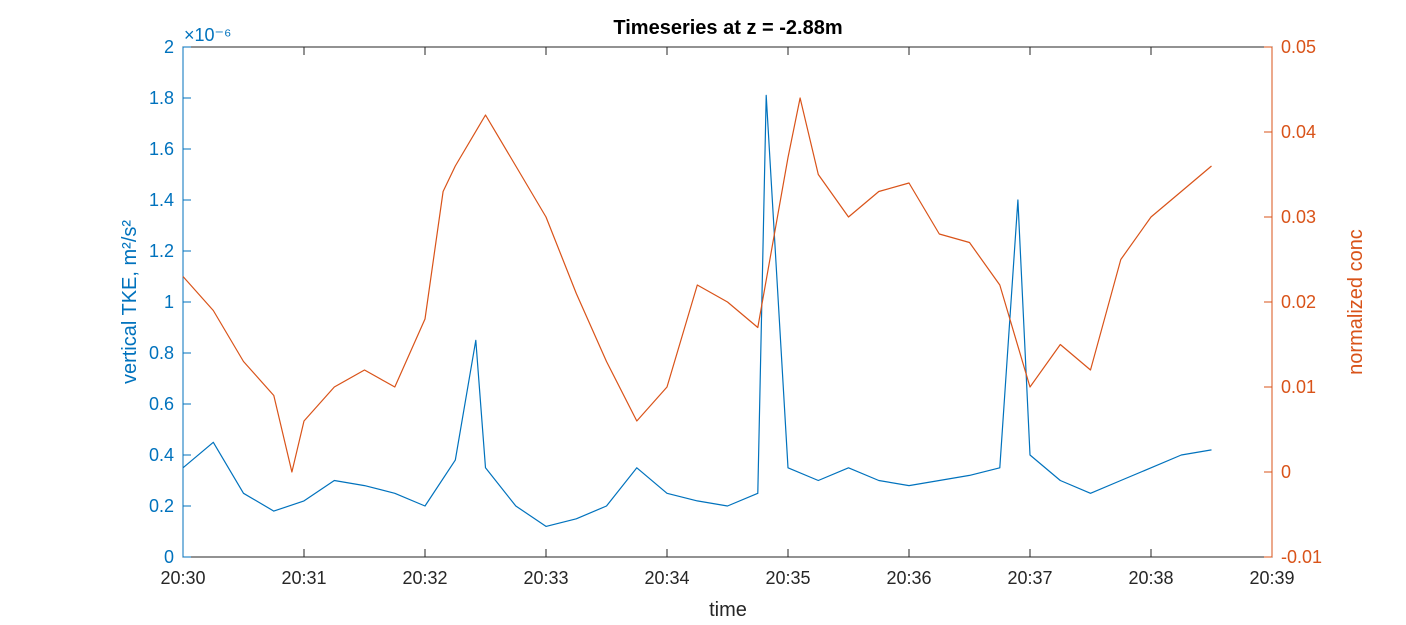 The image size is (1406, 625). What do you see at coordinates (1298, 302) in the screenshot?
I see `right-y-tick-label: 0.02` at bounding box center [1298, 302].